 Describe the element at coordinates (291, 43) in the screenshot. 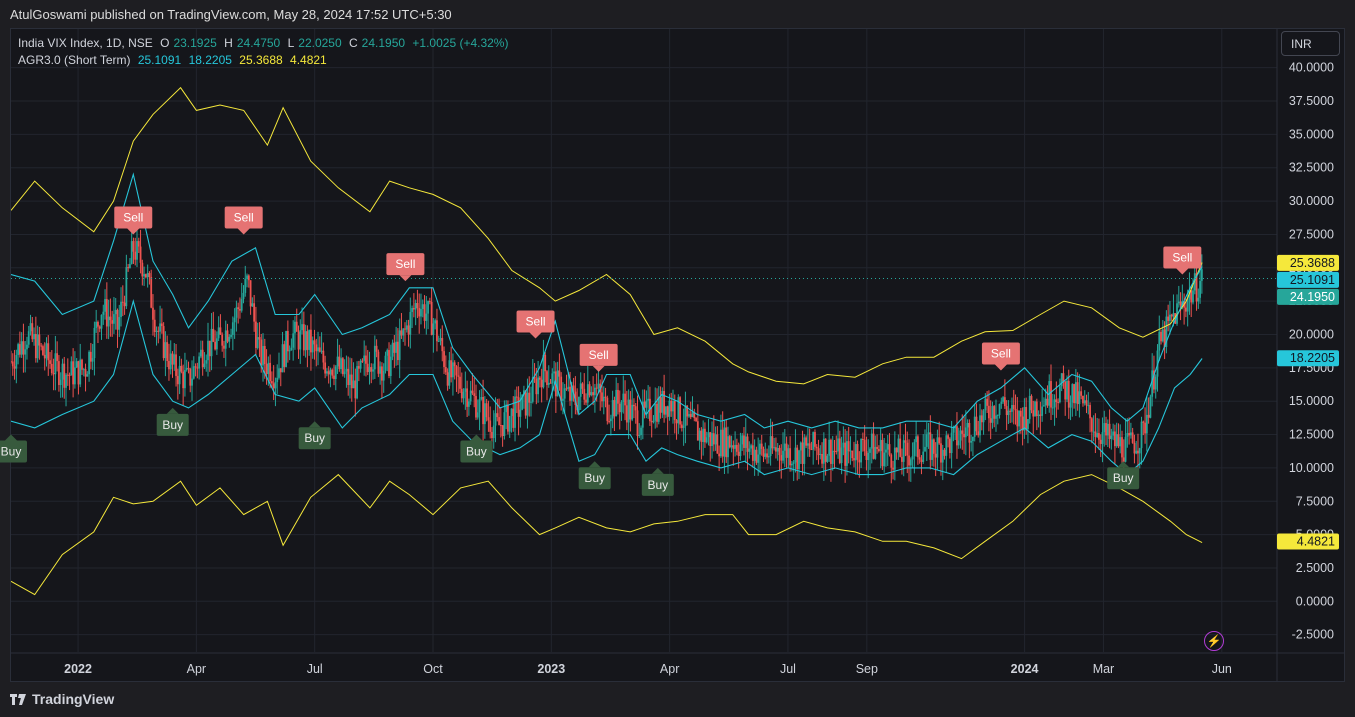

I see `low-label: L` at that location.